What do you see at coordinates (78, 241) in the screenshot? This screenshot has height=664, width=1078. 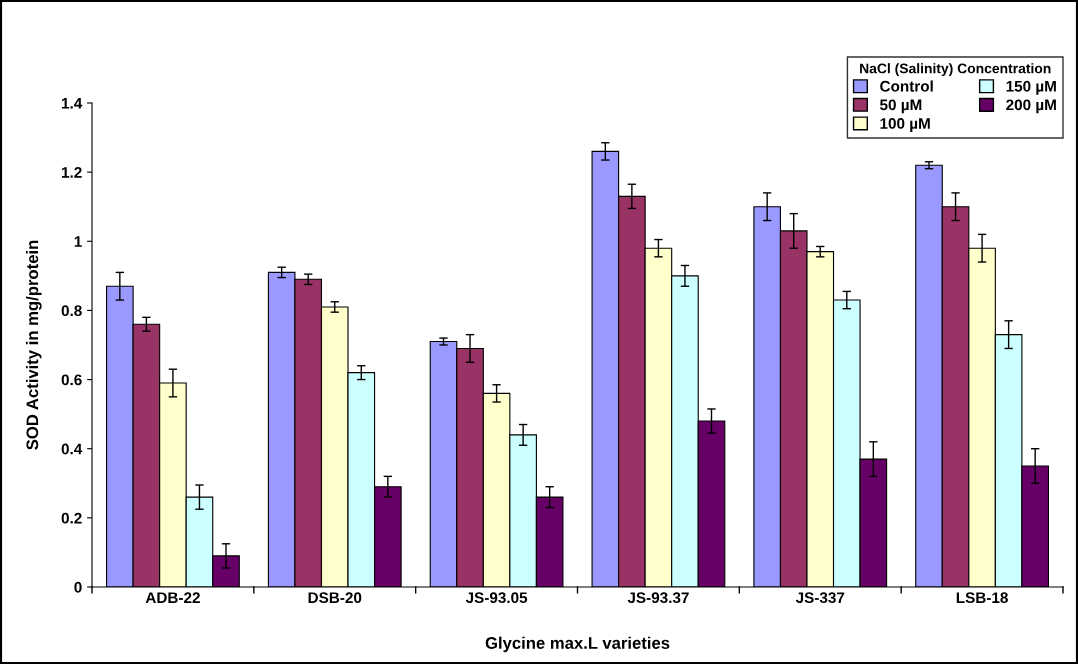 I see `y-tick-label: 1` at bounding box center [78, 241].